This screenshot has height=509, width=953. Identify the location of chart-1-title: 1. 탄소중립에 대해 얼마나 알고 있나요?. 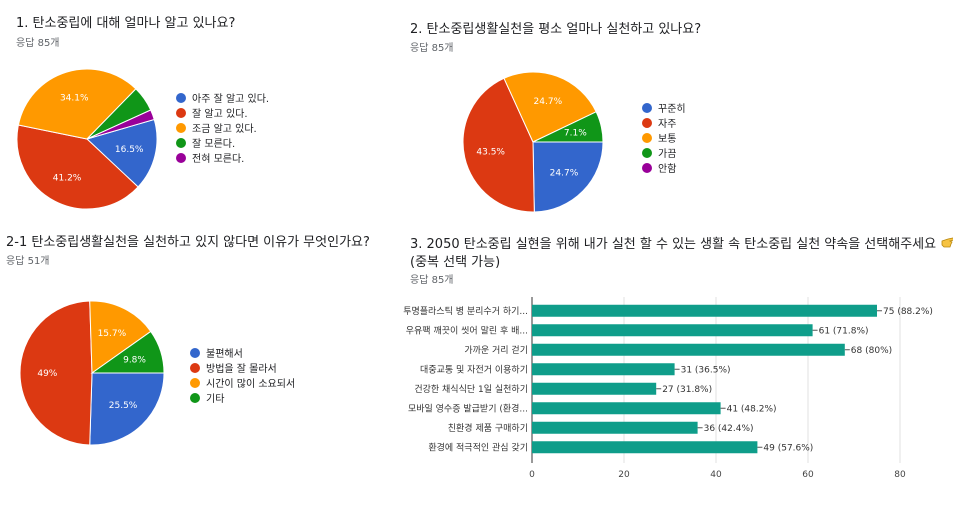
(126, 23).